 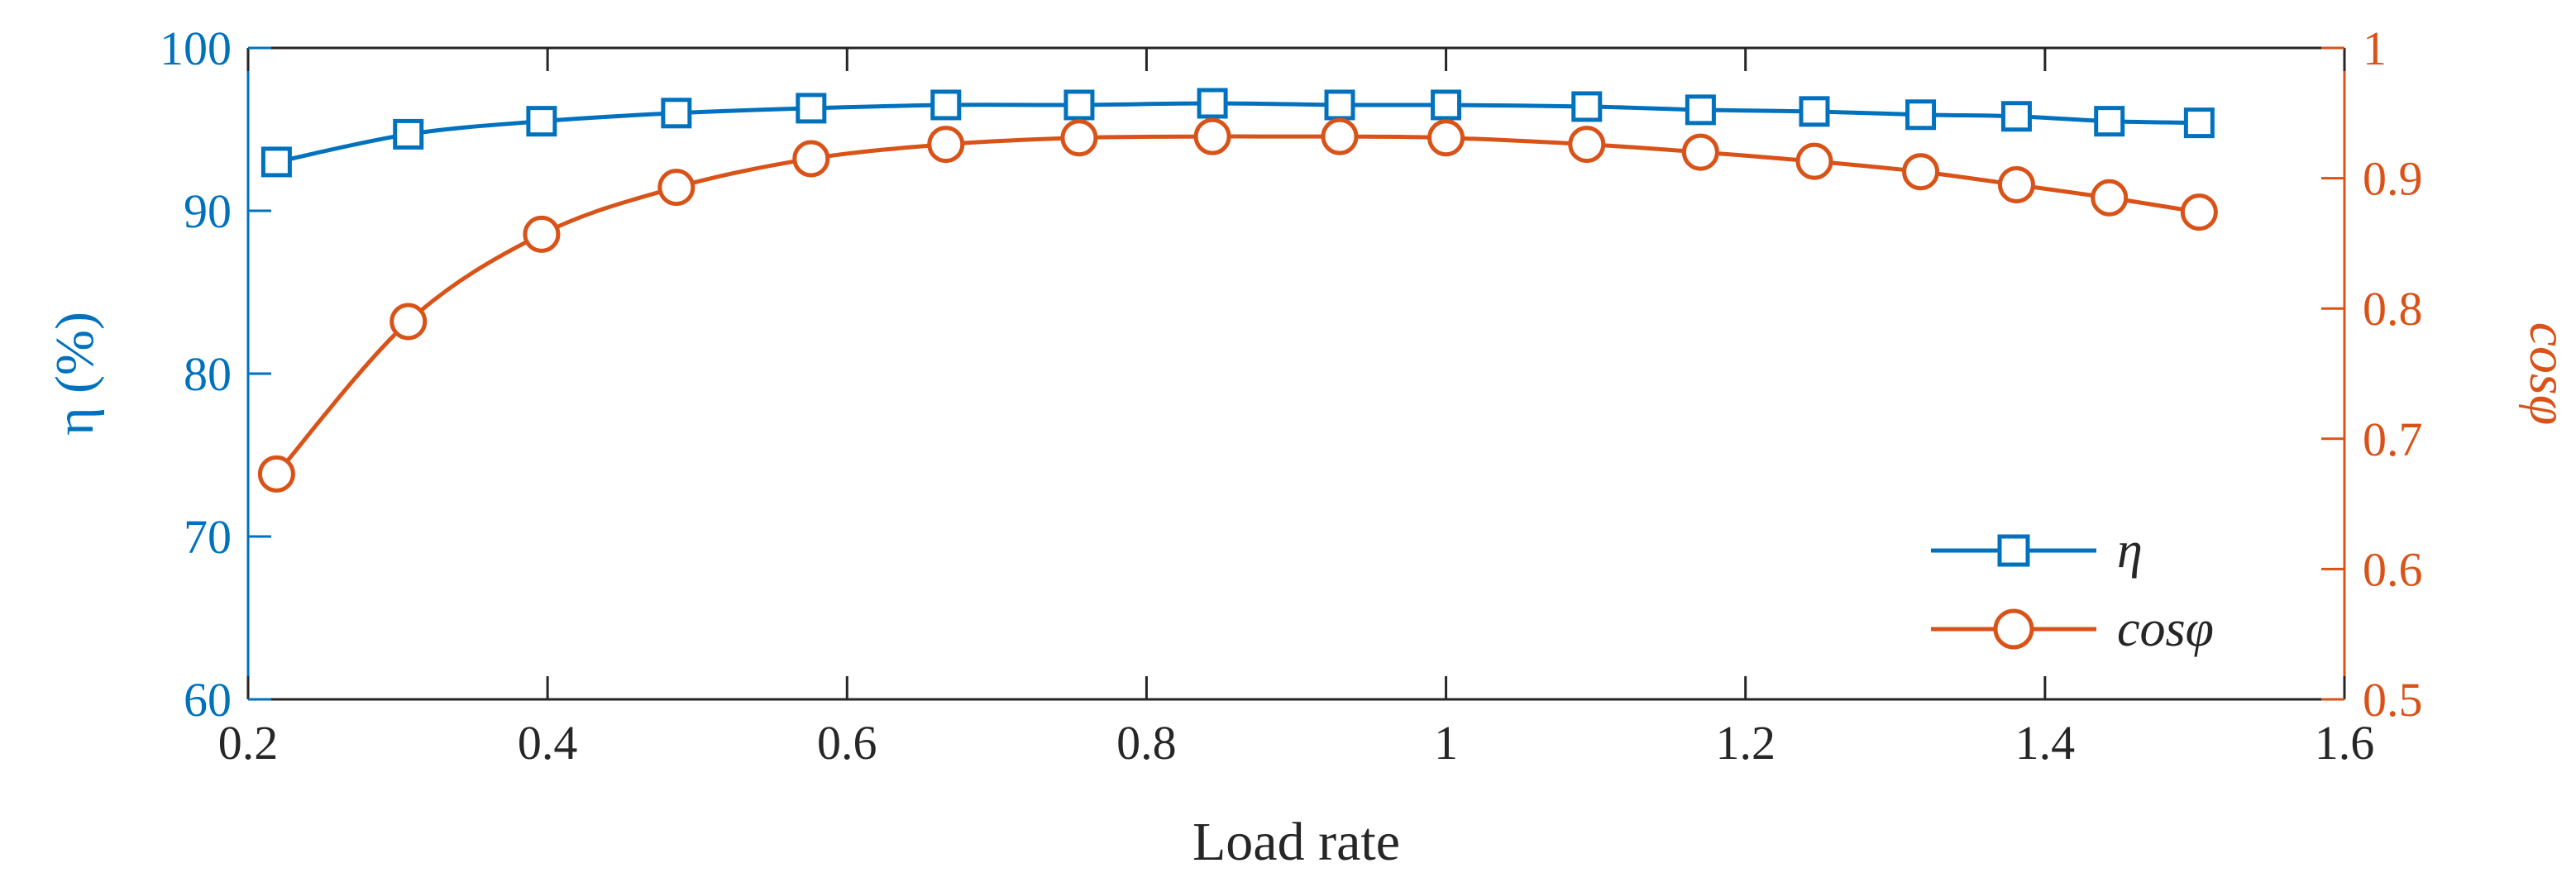 I want to click on x-tick-label: 1.2, so click(x=1745, y=743).